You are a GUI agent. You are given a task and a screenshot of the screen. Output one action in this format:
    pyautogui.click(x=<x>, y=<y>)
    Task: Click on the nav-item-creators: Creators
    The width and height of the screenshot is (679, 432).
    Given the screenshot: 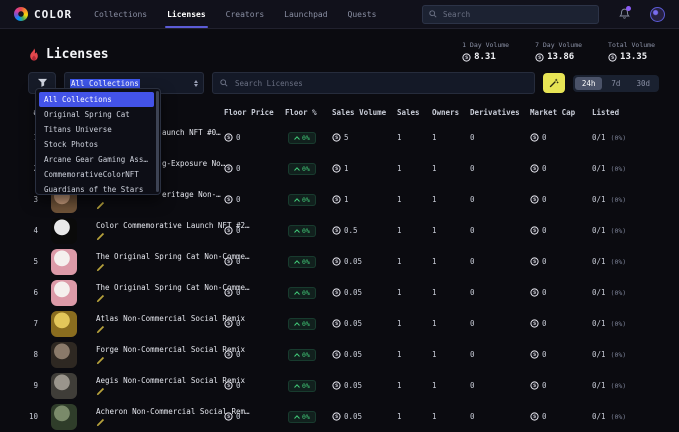 What is the action you would take?
    pyautogui.click(x=245, y=14)
    